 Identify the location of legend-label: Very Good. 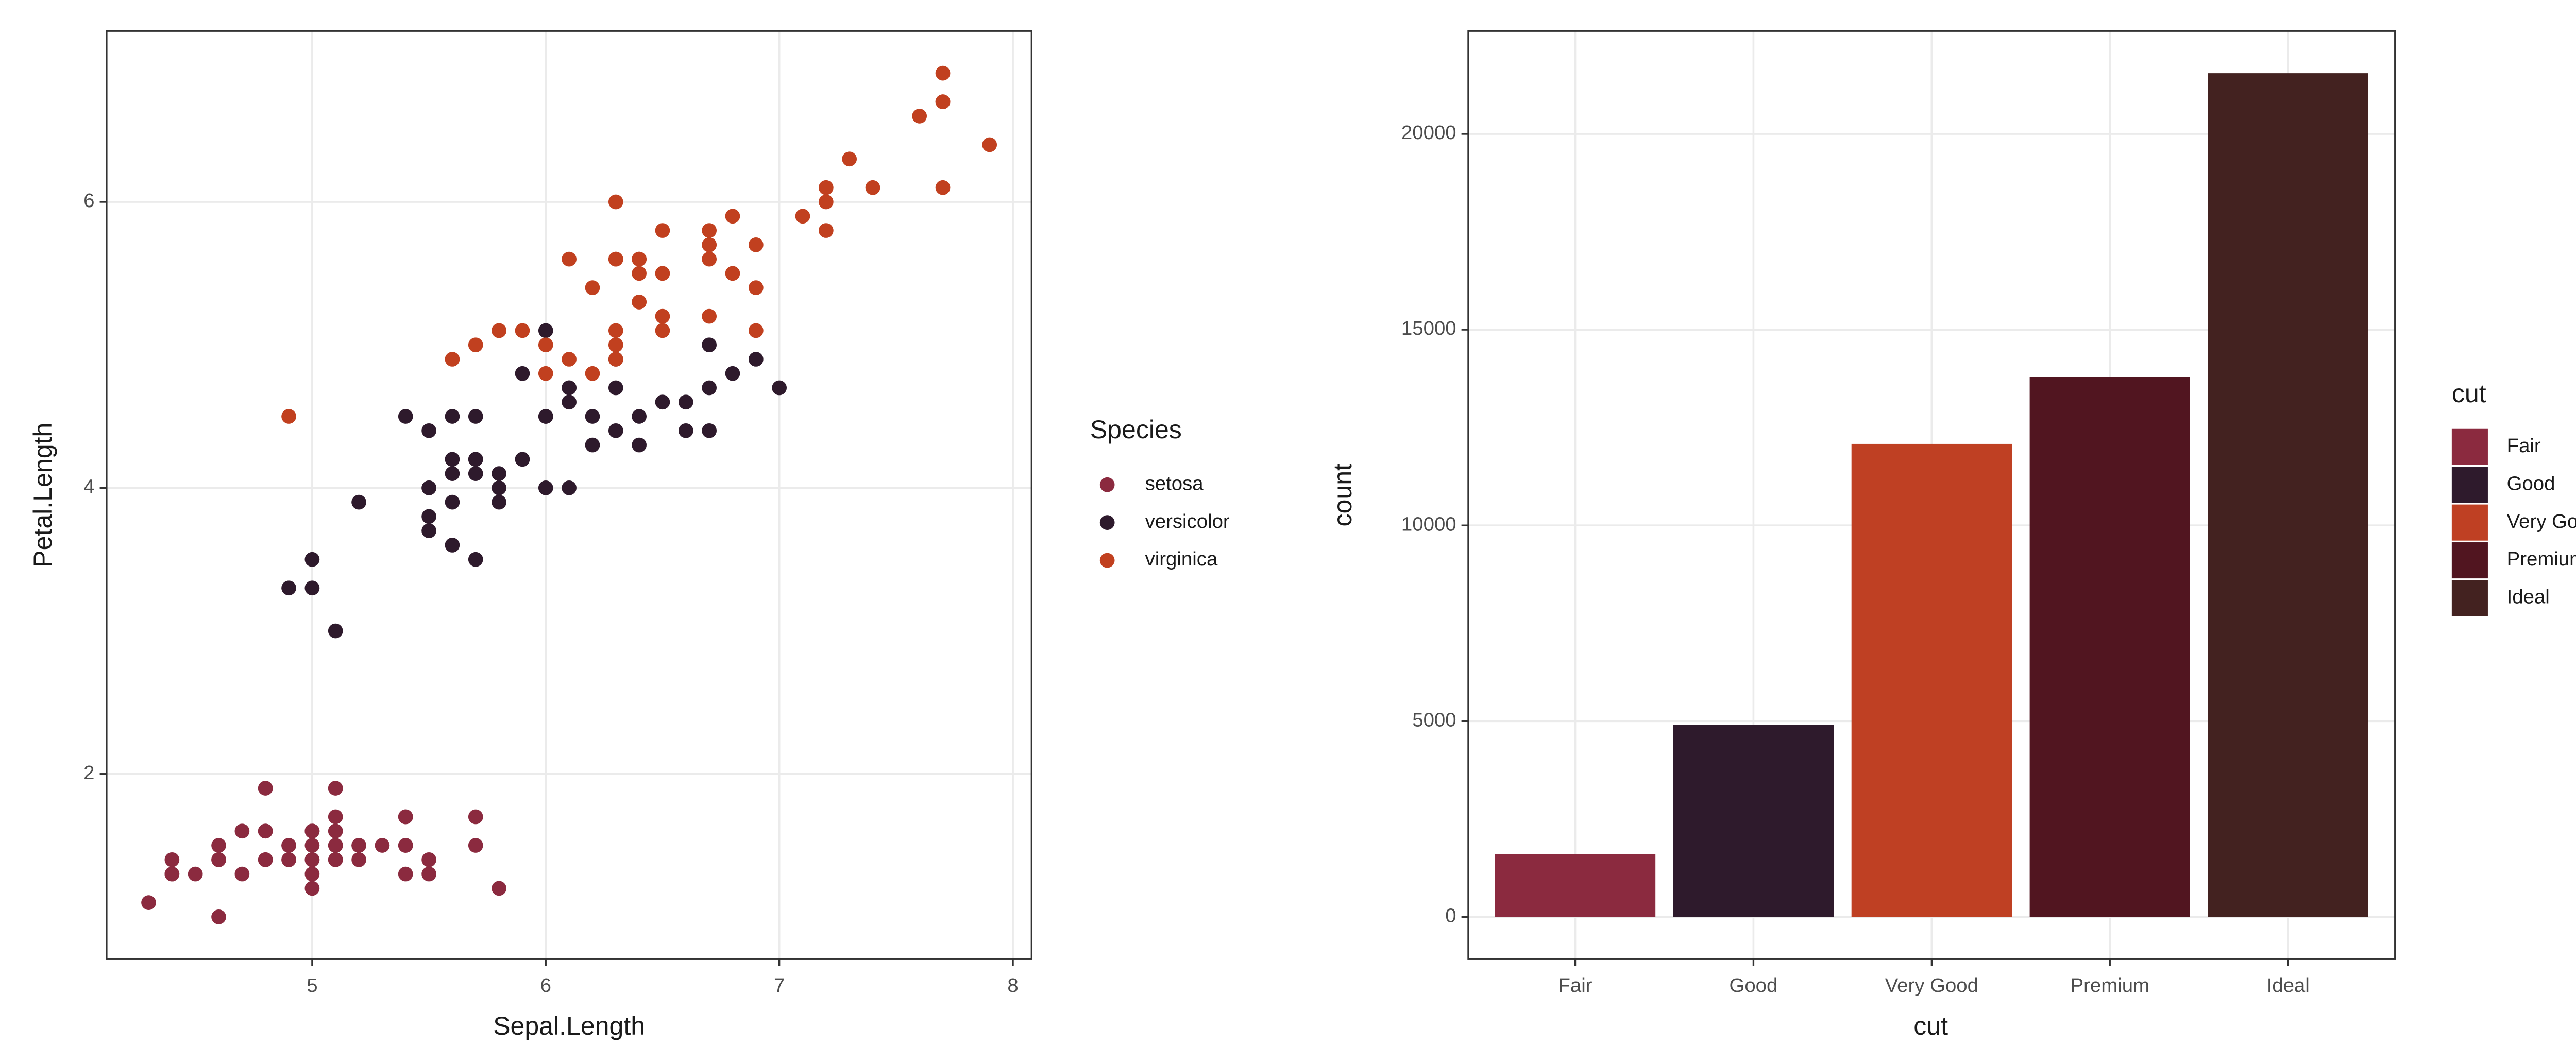
(2541, 521).